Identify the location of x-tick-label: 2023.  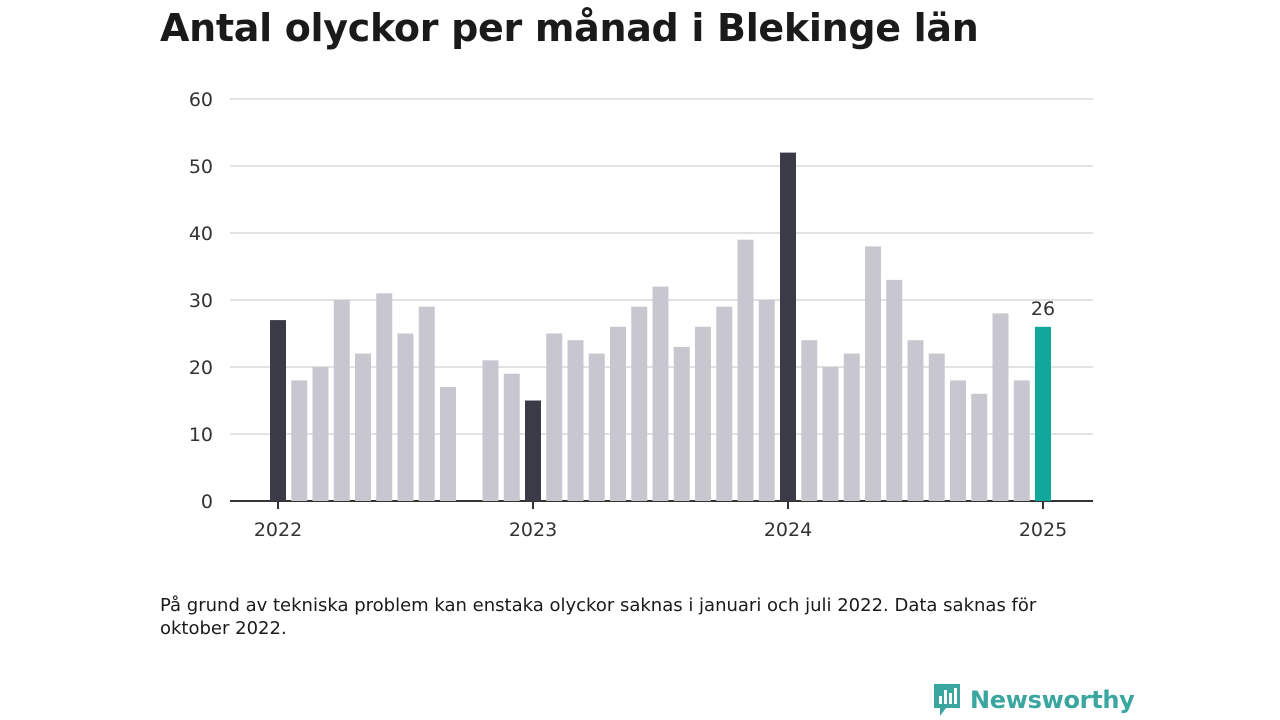
(533, 530).